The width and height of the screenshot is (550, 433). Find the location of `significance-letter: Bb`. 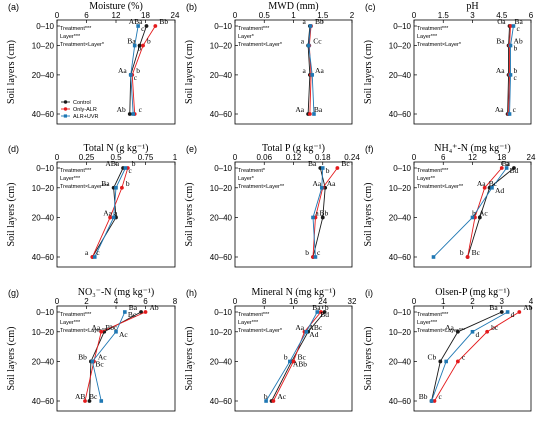

significance-letter: Bb is located at coordinates (163, 21).